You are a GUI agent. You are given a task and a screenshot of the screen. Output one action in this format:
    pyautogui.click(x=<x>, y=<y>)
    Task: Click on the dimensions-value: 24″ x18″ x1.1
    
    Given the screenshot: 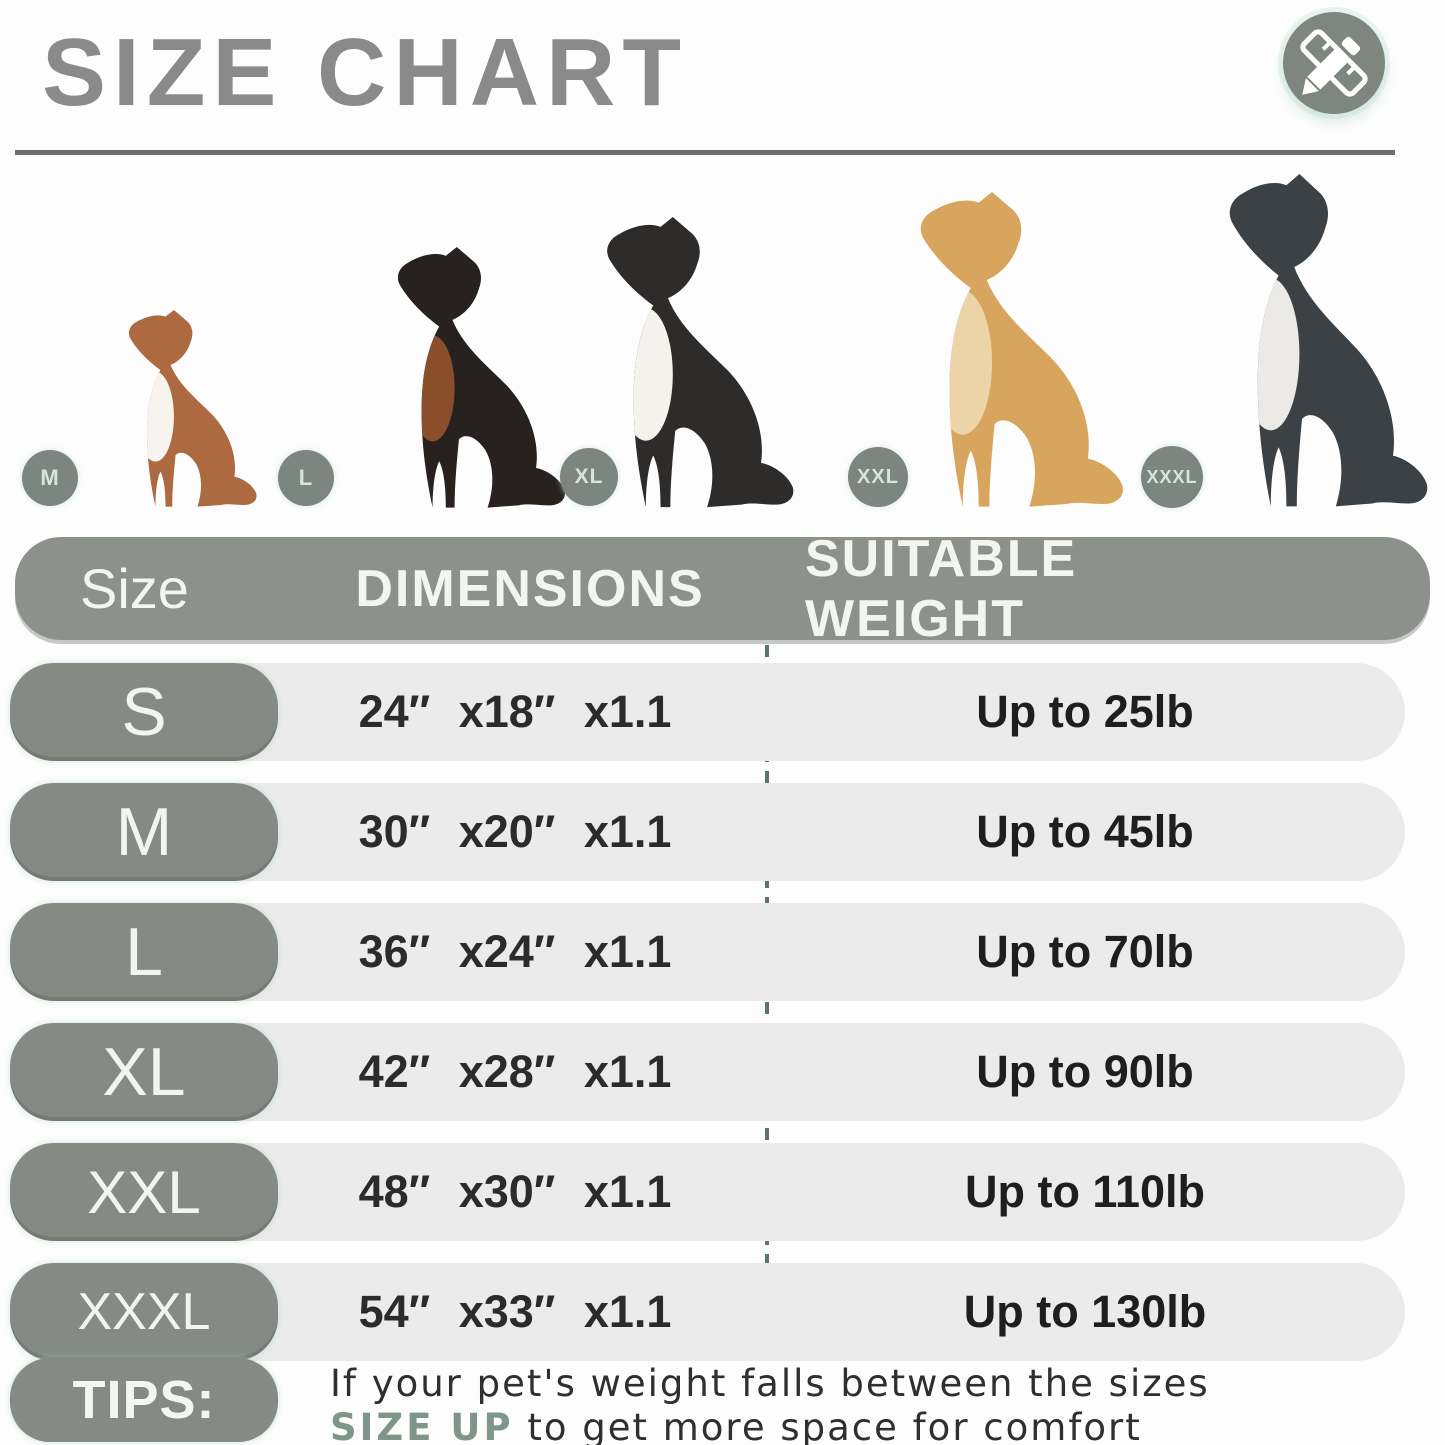 What is the action you would take?
    pyautogui.click(x=515, y=711)
    